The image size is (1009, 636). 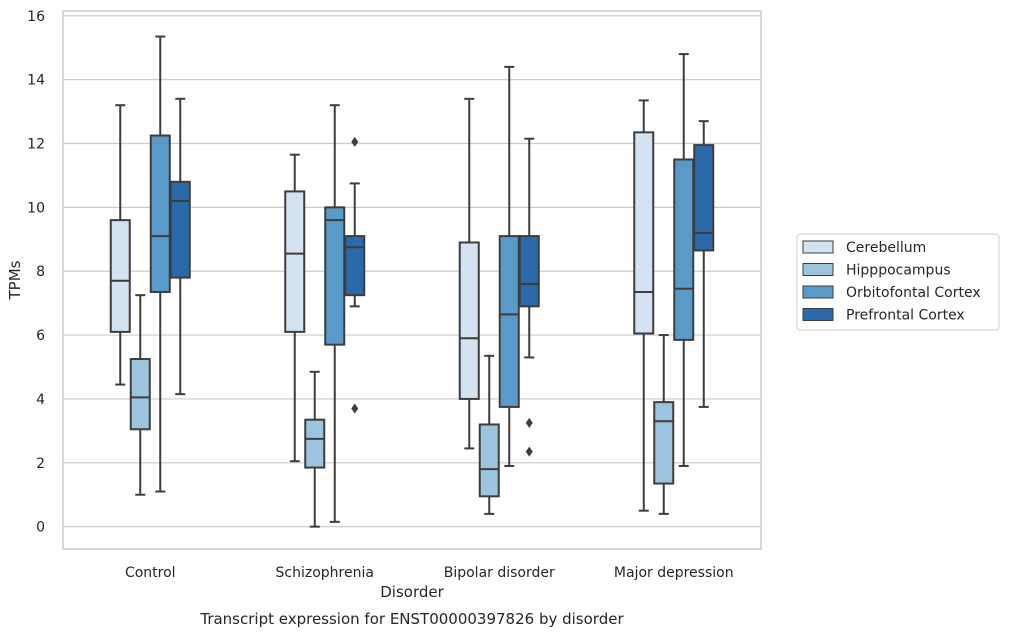 I want to click on x-tick-label: Bipolar disorder, so click(x=499, y=573).